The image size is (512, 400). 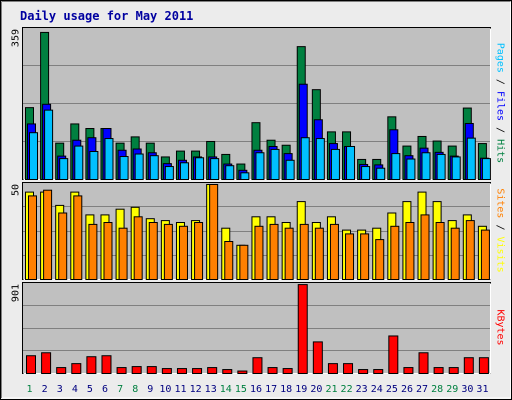 I want to click on panel-1-max-label: 359, so click(x=16, y=38).